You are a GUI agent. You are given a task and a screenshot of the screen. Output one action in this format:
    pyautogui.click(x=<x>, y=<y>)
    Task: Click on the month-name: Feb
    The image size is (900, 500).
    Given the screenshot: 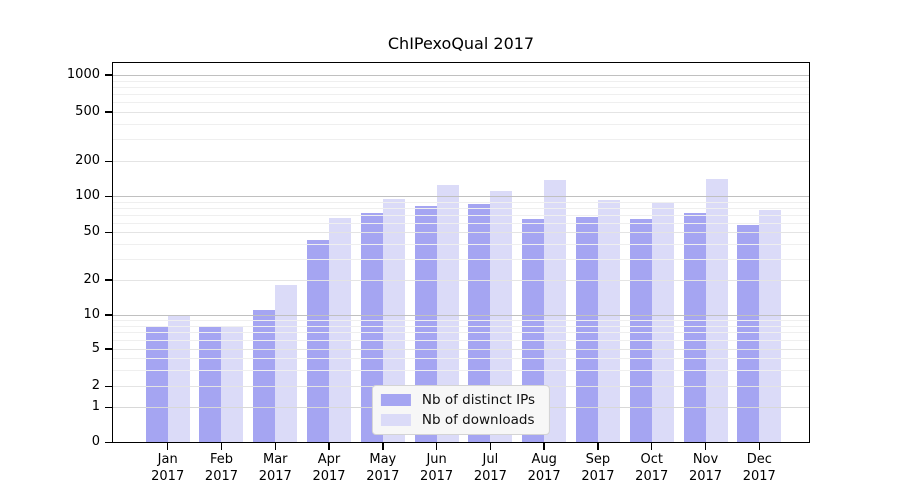 What is the action you would take?
    pyautogui.click(x=221, y=459)
    